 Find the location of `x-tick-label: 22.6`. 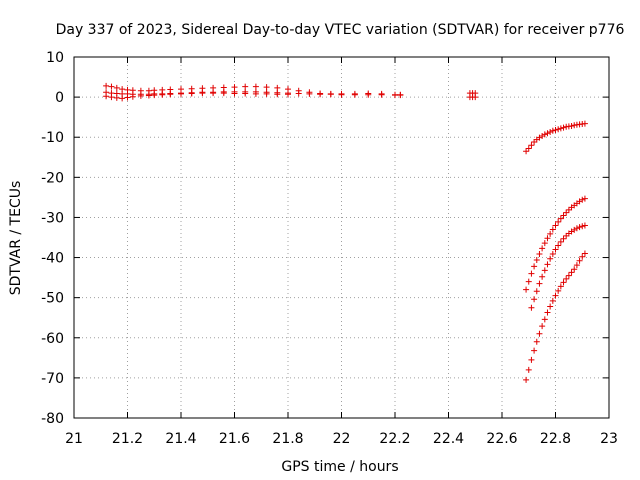

x-tick-label: 22.6 is located at coordinates (501, 439).